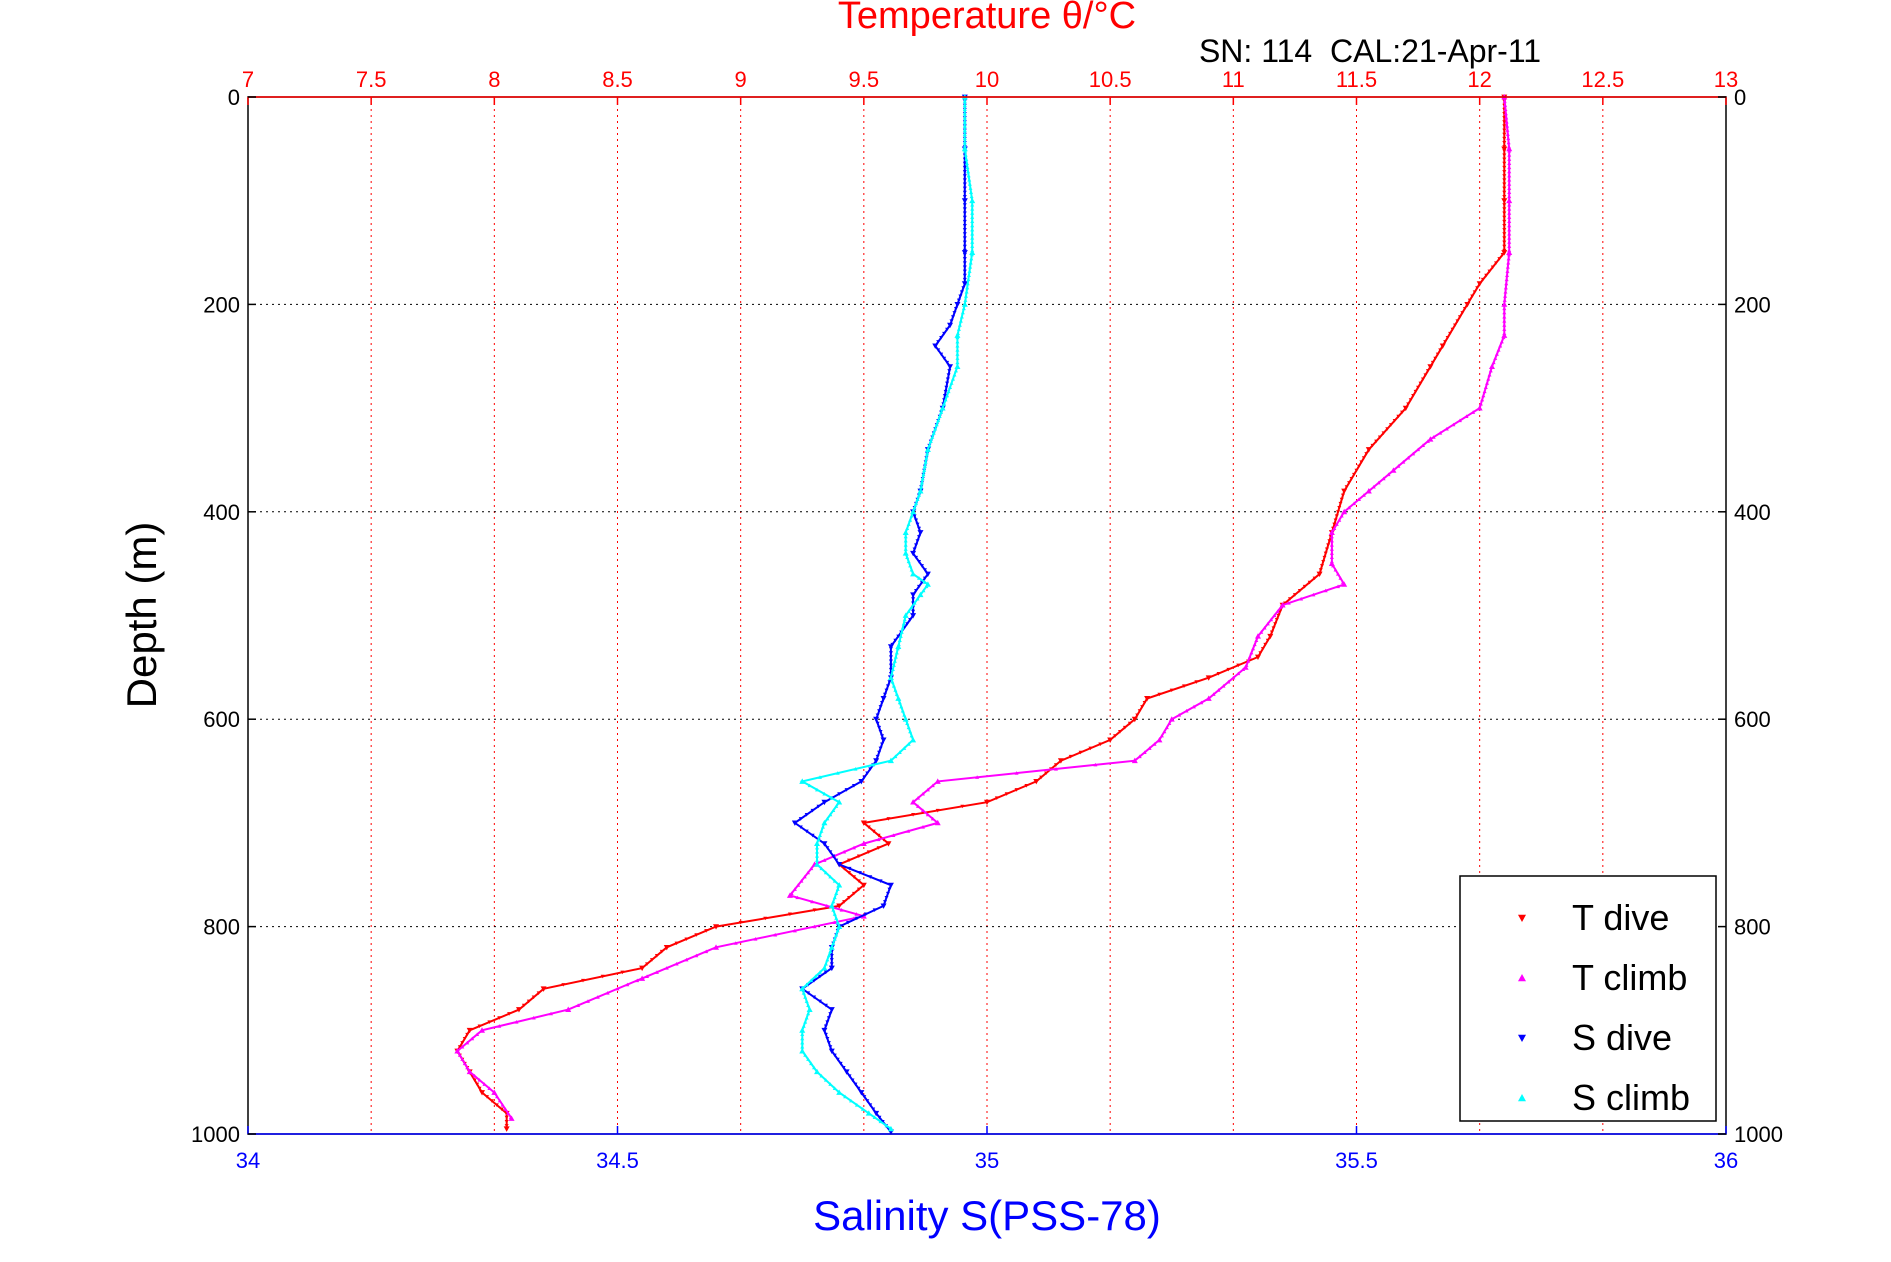 This screenshot has height=1262, width=1891. What do you see at coordinates (987, 18) in the screenshot?
I see `top-axis-title: Temperature θ/°C` at bounding box center [987, 18].